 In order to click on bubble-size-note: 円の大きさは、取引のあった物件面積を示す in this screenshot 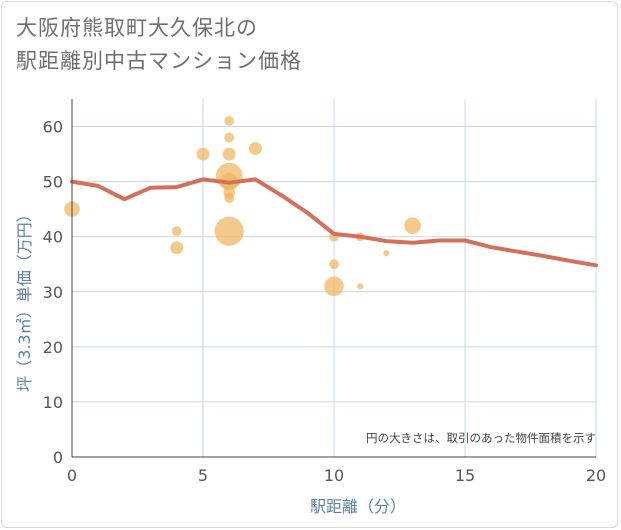, I will do `click(481, 438)`.